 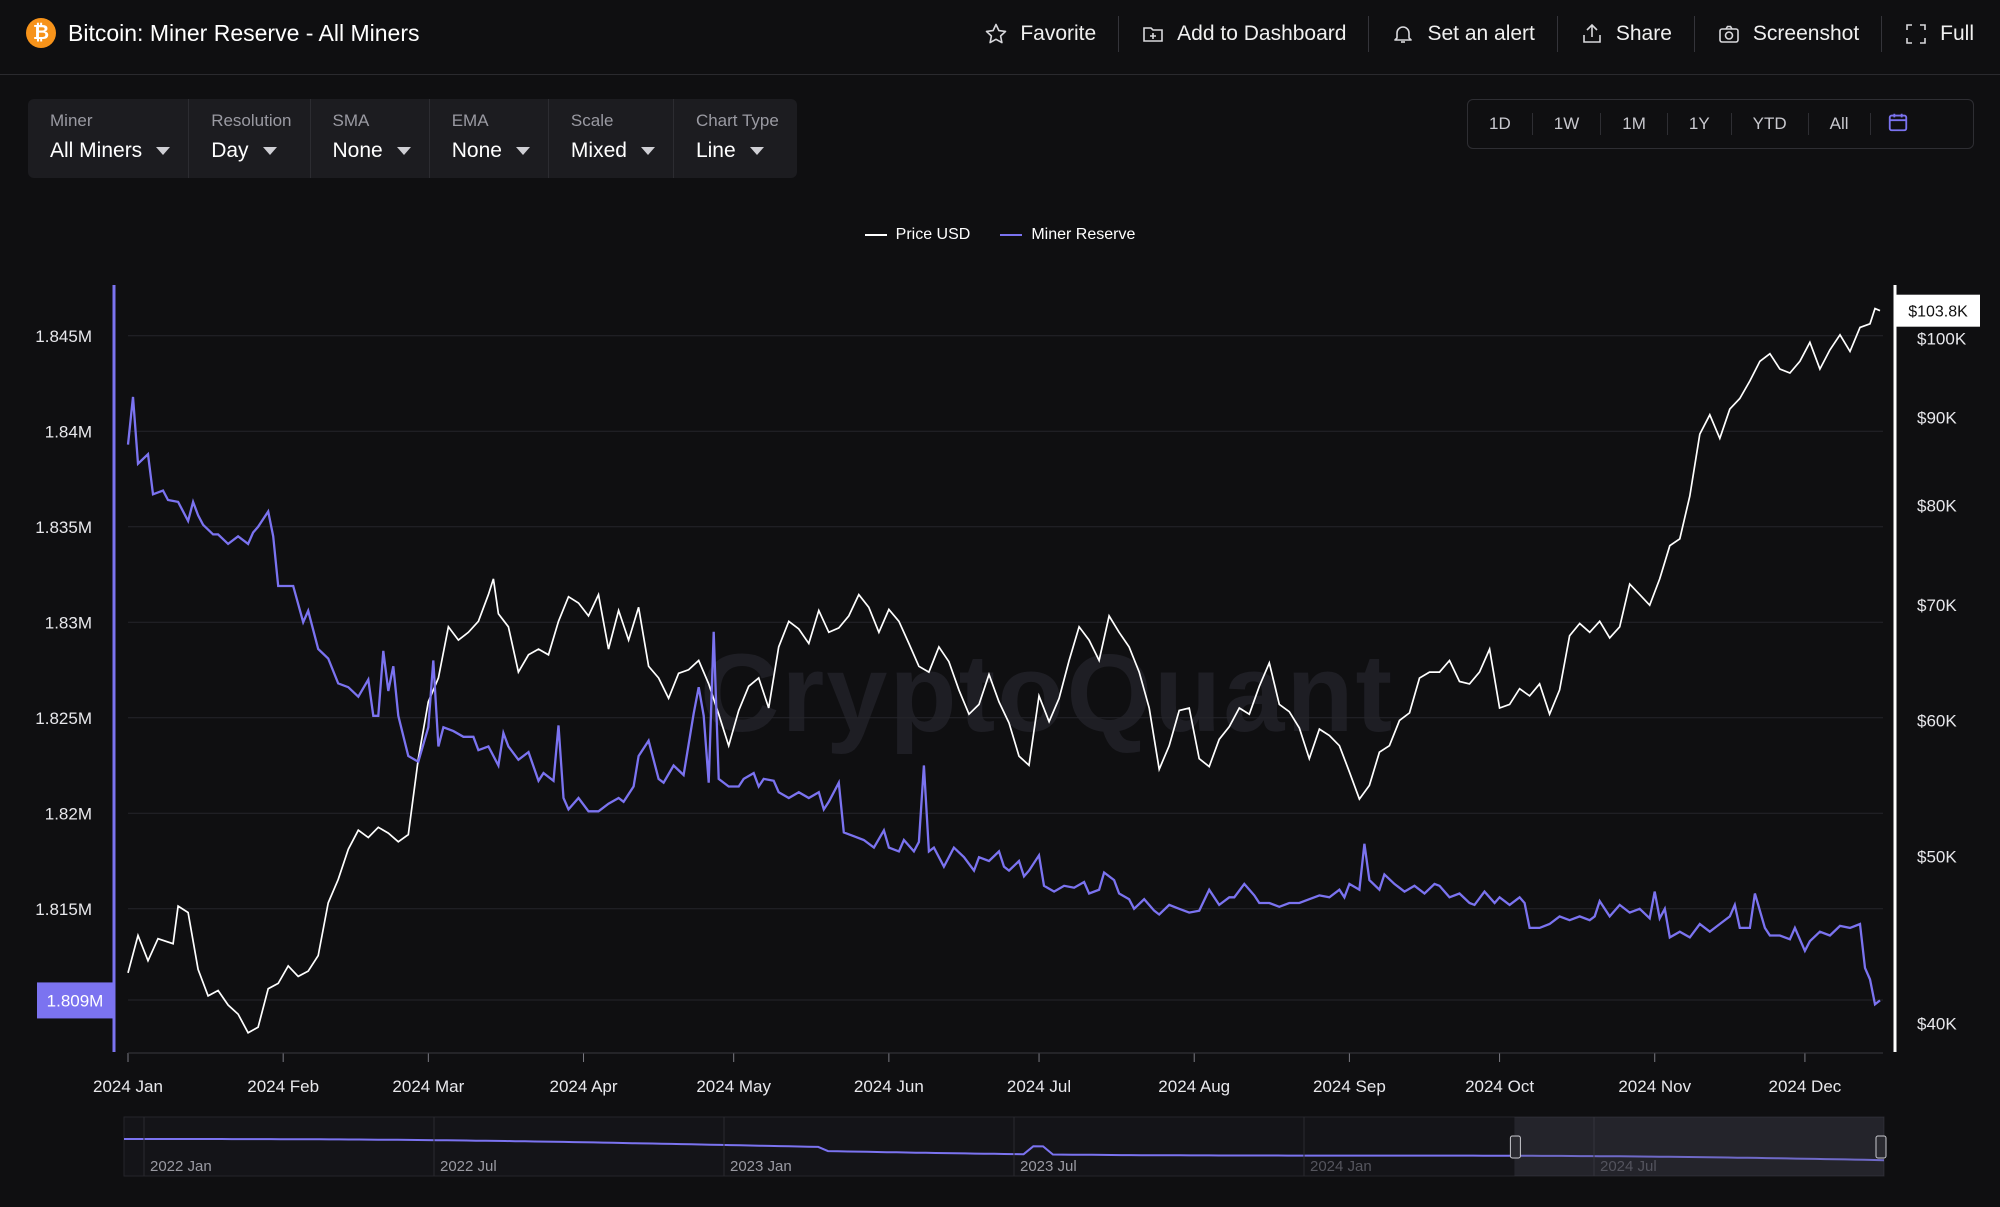 What do you see at coordinates (1881, 1147) in the screenshot?
I see `navigator-right-handle` at bounding box center [1881, 1147].